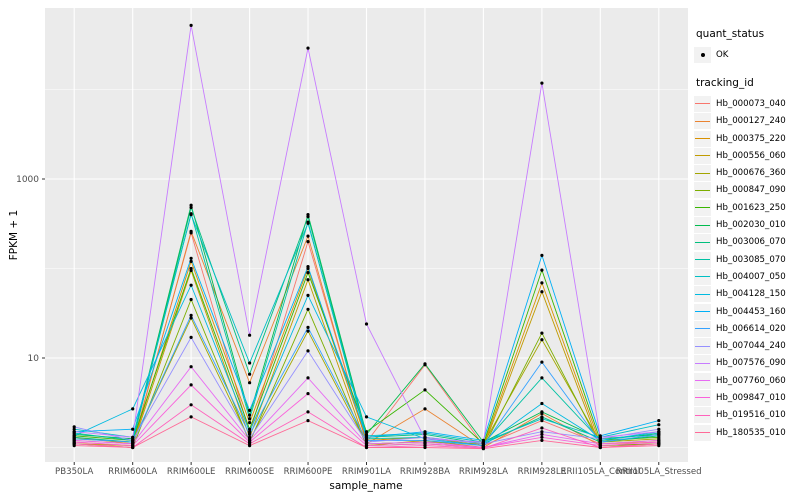 The width and height of the screenshot is (800, 500). I want to click on legend-item: Hb_009847_010, so click(746, 397).